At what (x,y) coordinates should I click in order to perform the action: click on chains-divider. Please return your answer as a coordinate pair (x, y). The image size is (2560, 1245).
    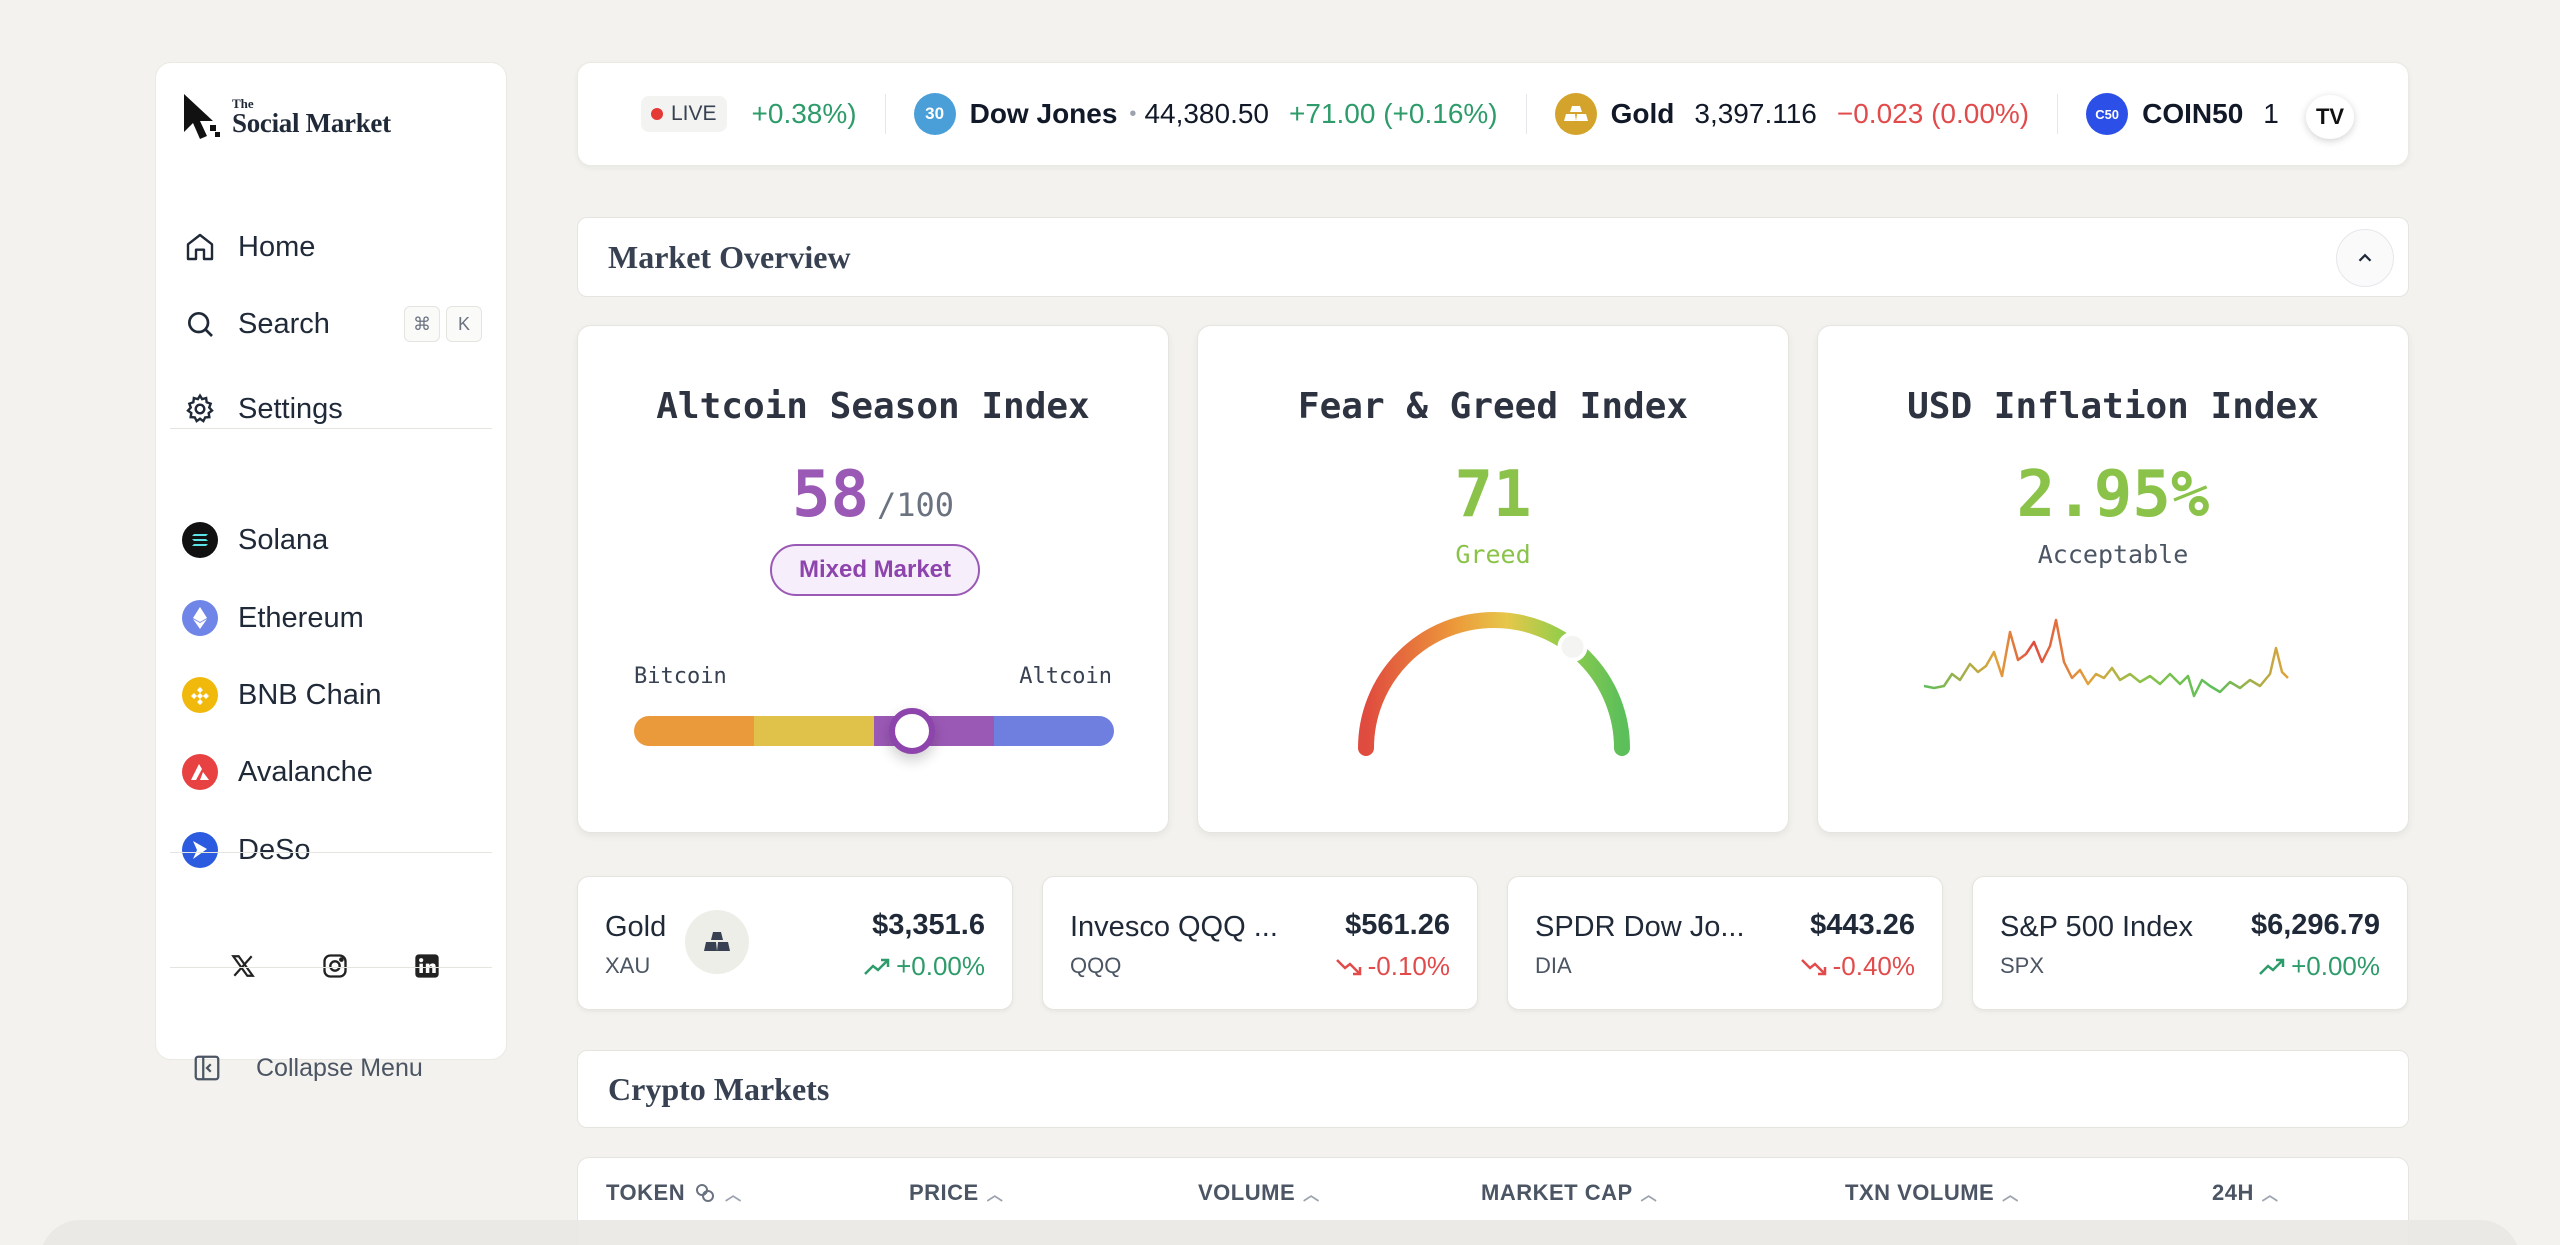
    Looking at the image, I should click on (331, 852).